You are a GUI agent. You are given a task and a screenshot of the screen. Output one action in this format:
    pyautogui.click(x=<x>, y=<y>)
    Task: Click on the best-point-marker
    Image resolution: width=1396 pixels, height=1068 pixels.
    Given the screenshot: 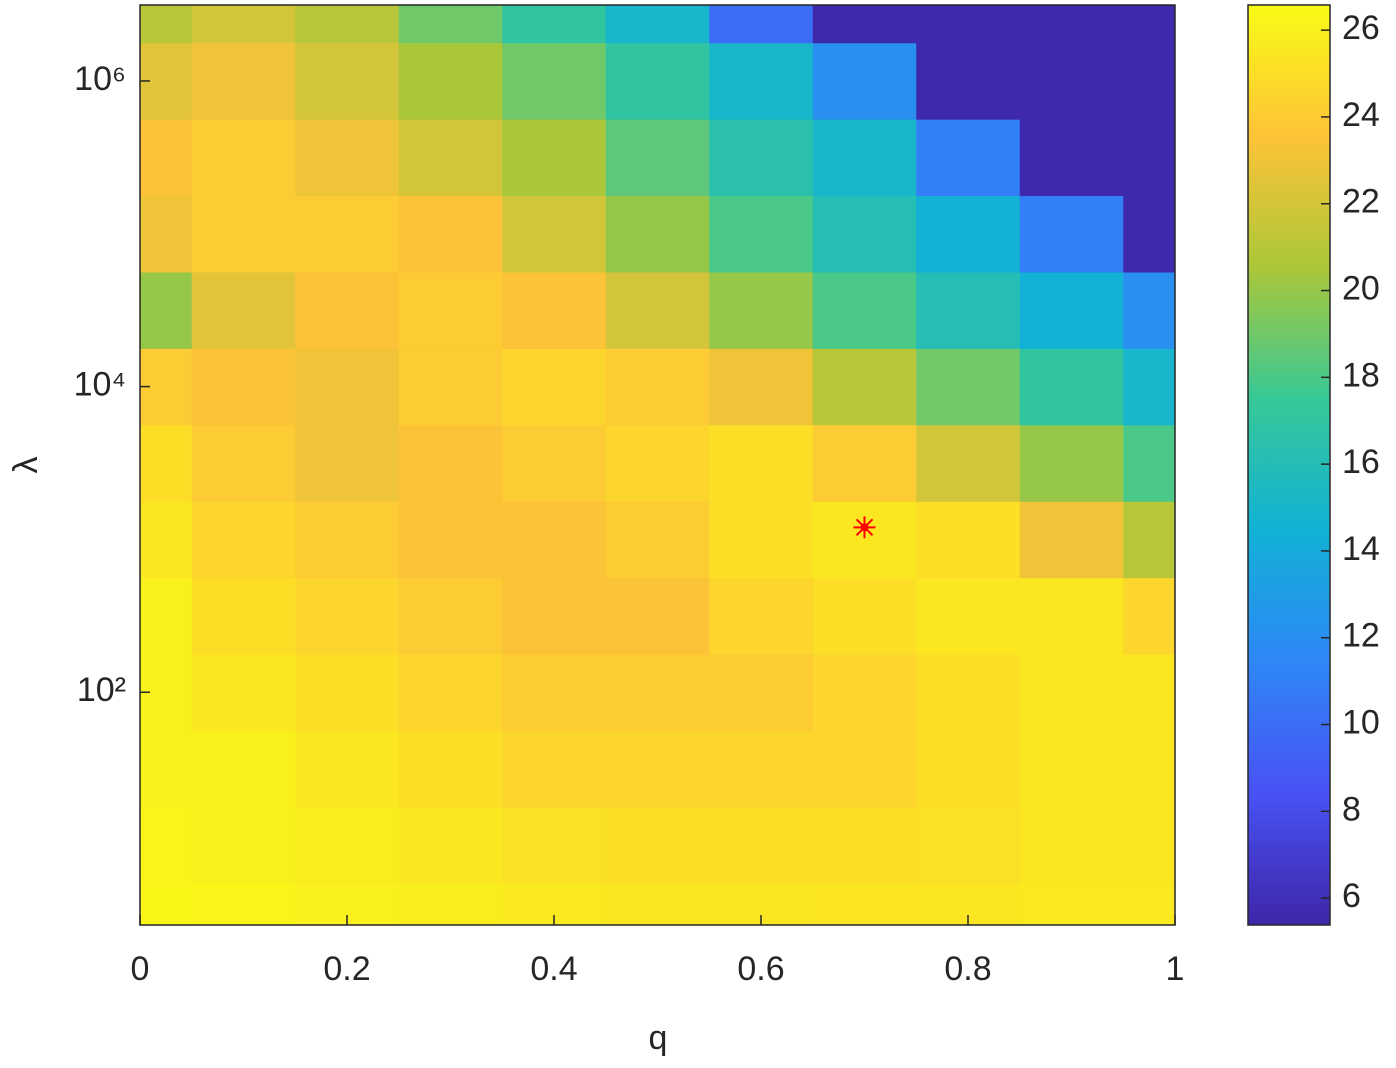 What is the action you would take?
    pyautogui.click(x=864, y=527)
    